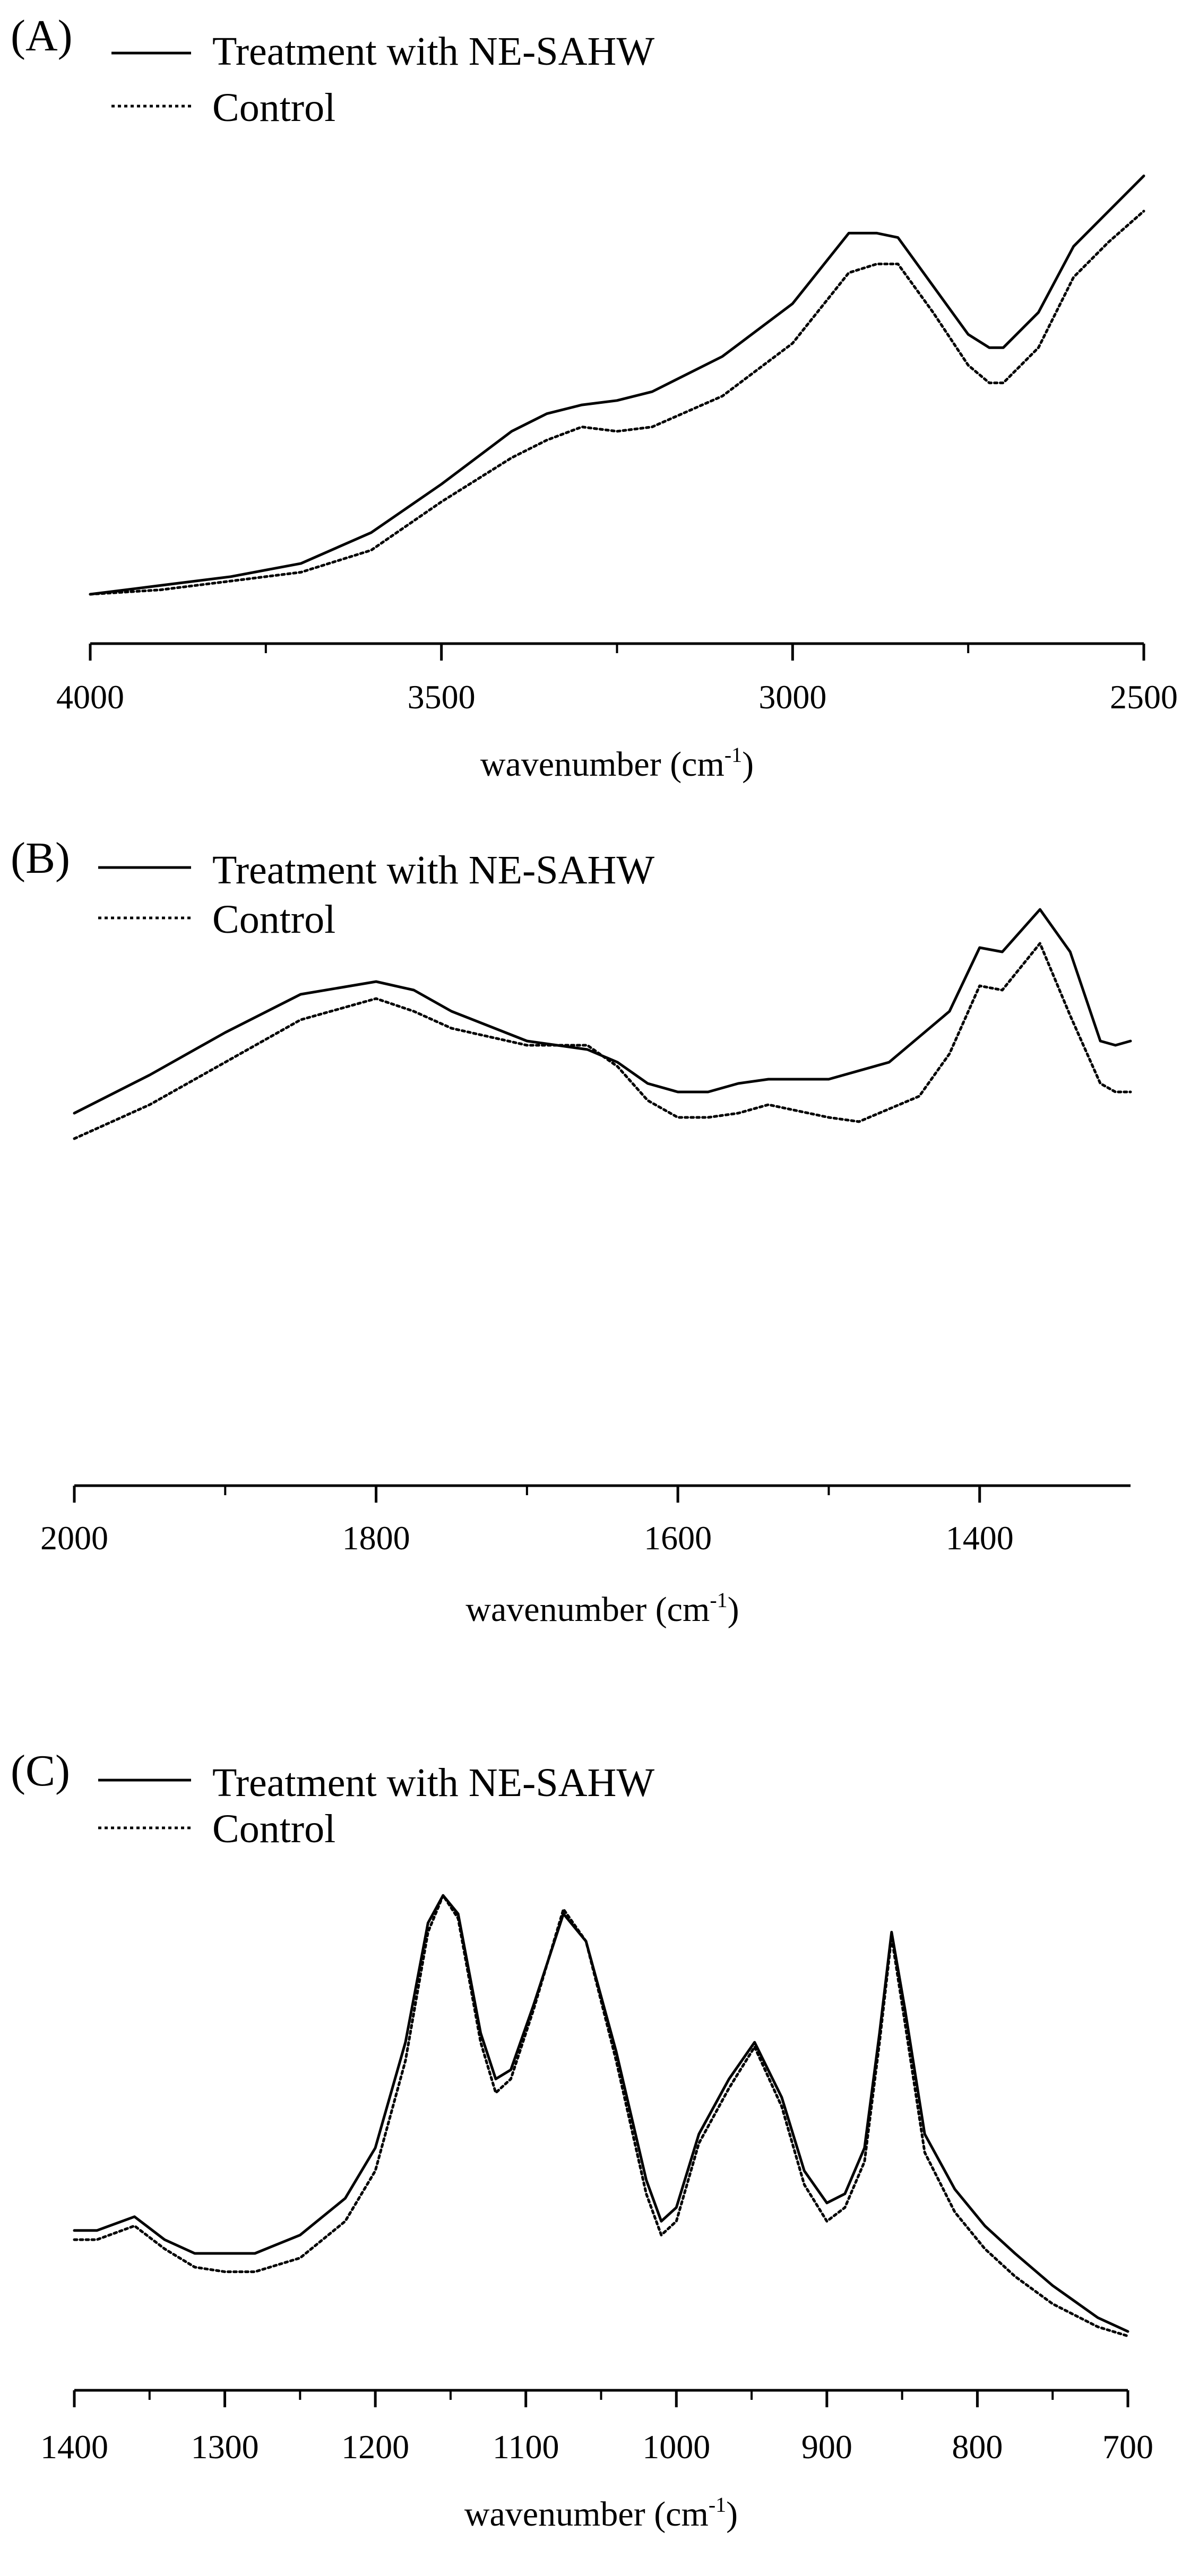 The image size is (1199, 2576). Describe the element at coordinates (42, 35) in the screenshot. I see `panel-letter: (A)` at that location.